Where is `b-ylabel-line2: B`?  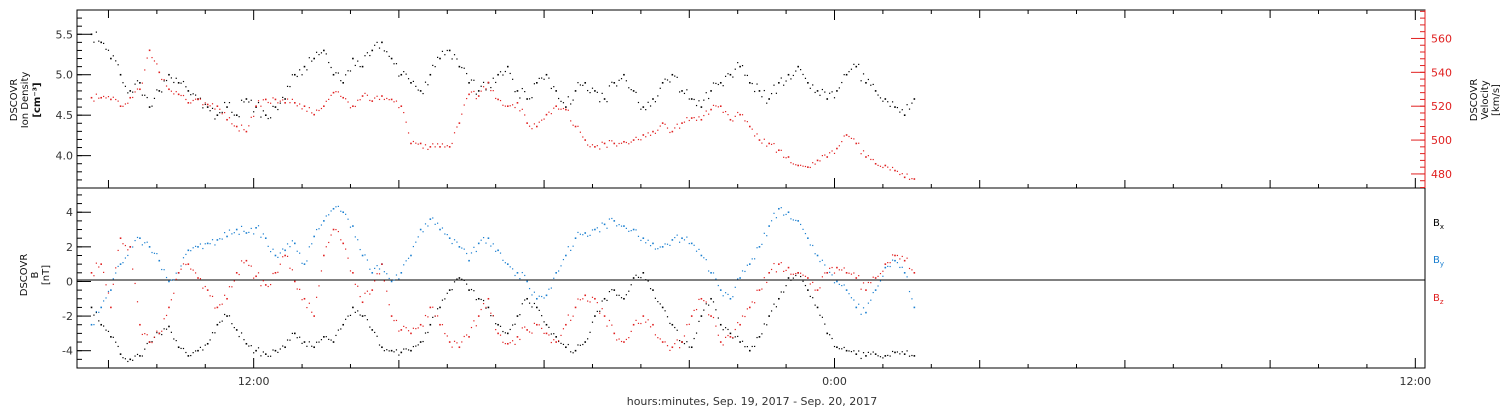
b-ylabel-line2: B is located at coordinates (35, 274).